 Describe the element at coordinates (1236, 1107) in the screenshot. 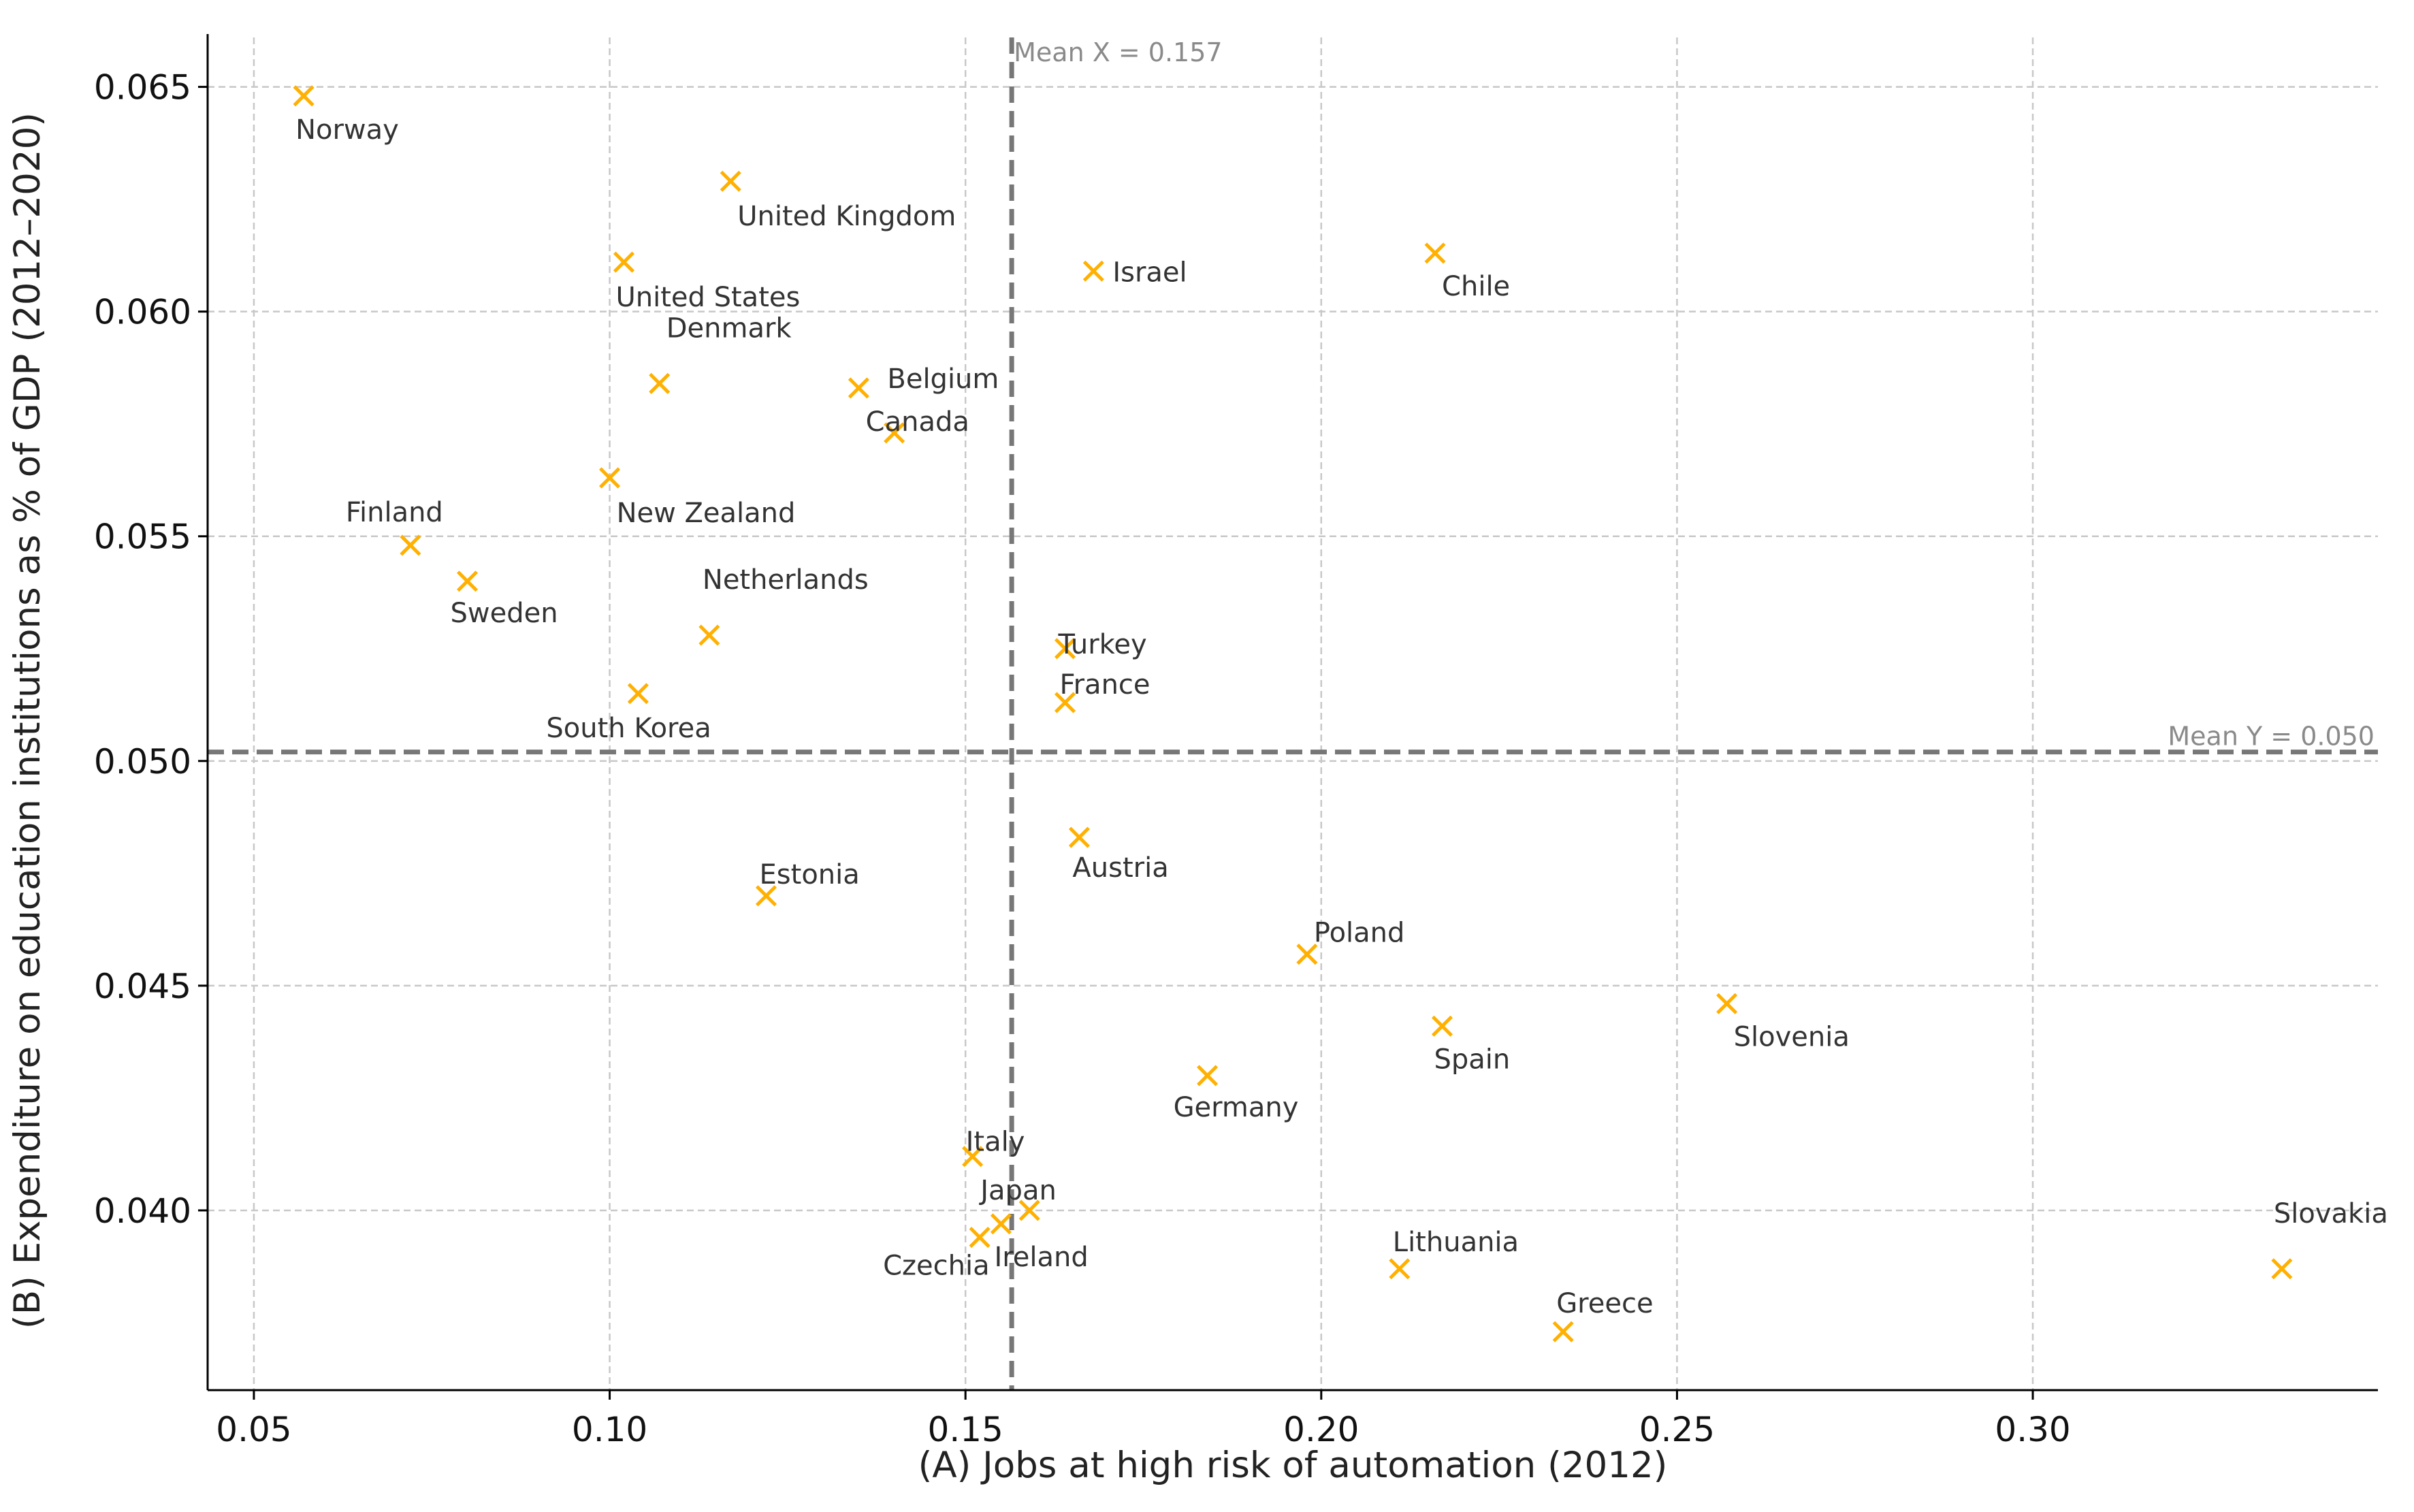

I see `point-label: Germany` at that location.